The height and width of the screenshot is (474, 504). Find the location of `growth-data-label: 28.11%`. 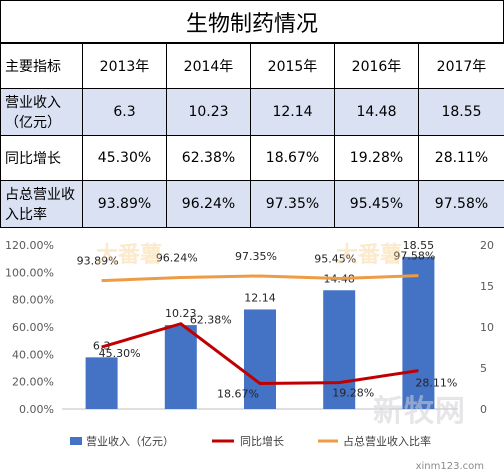

growth-data-label: 28.11% is located at coordinates (436, 383).